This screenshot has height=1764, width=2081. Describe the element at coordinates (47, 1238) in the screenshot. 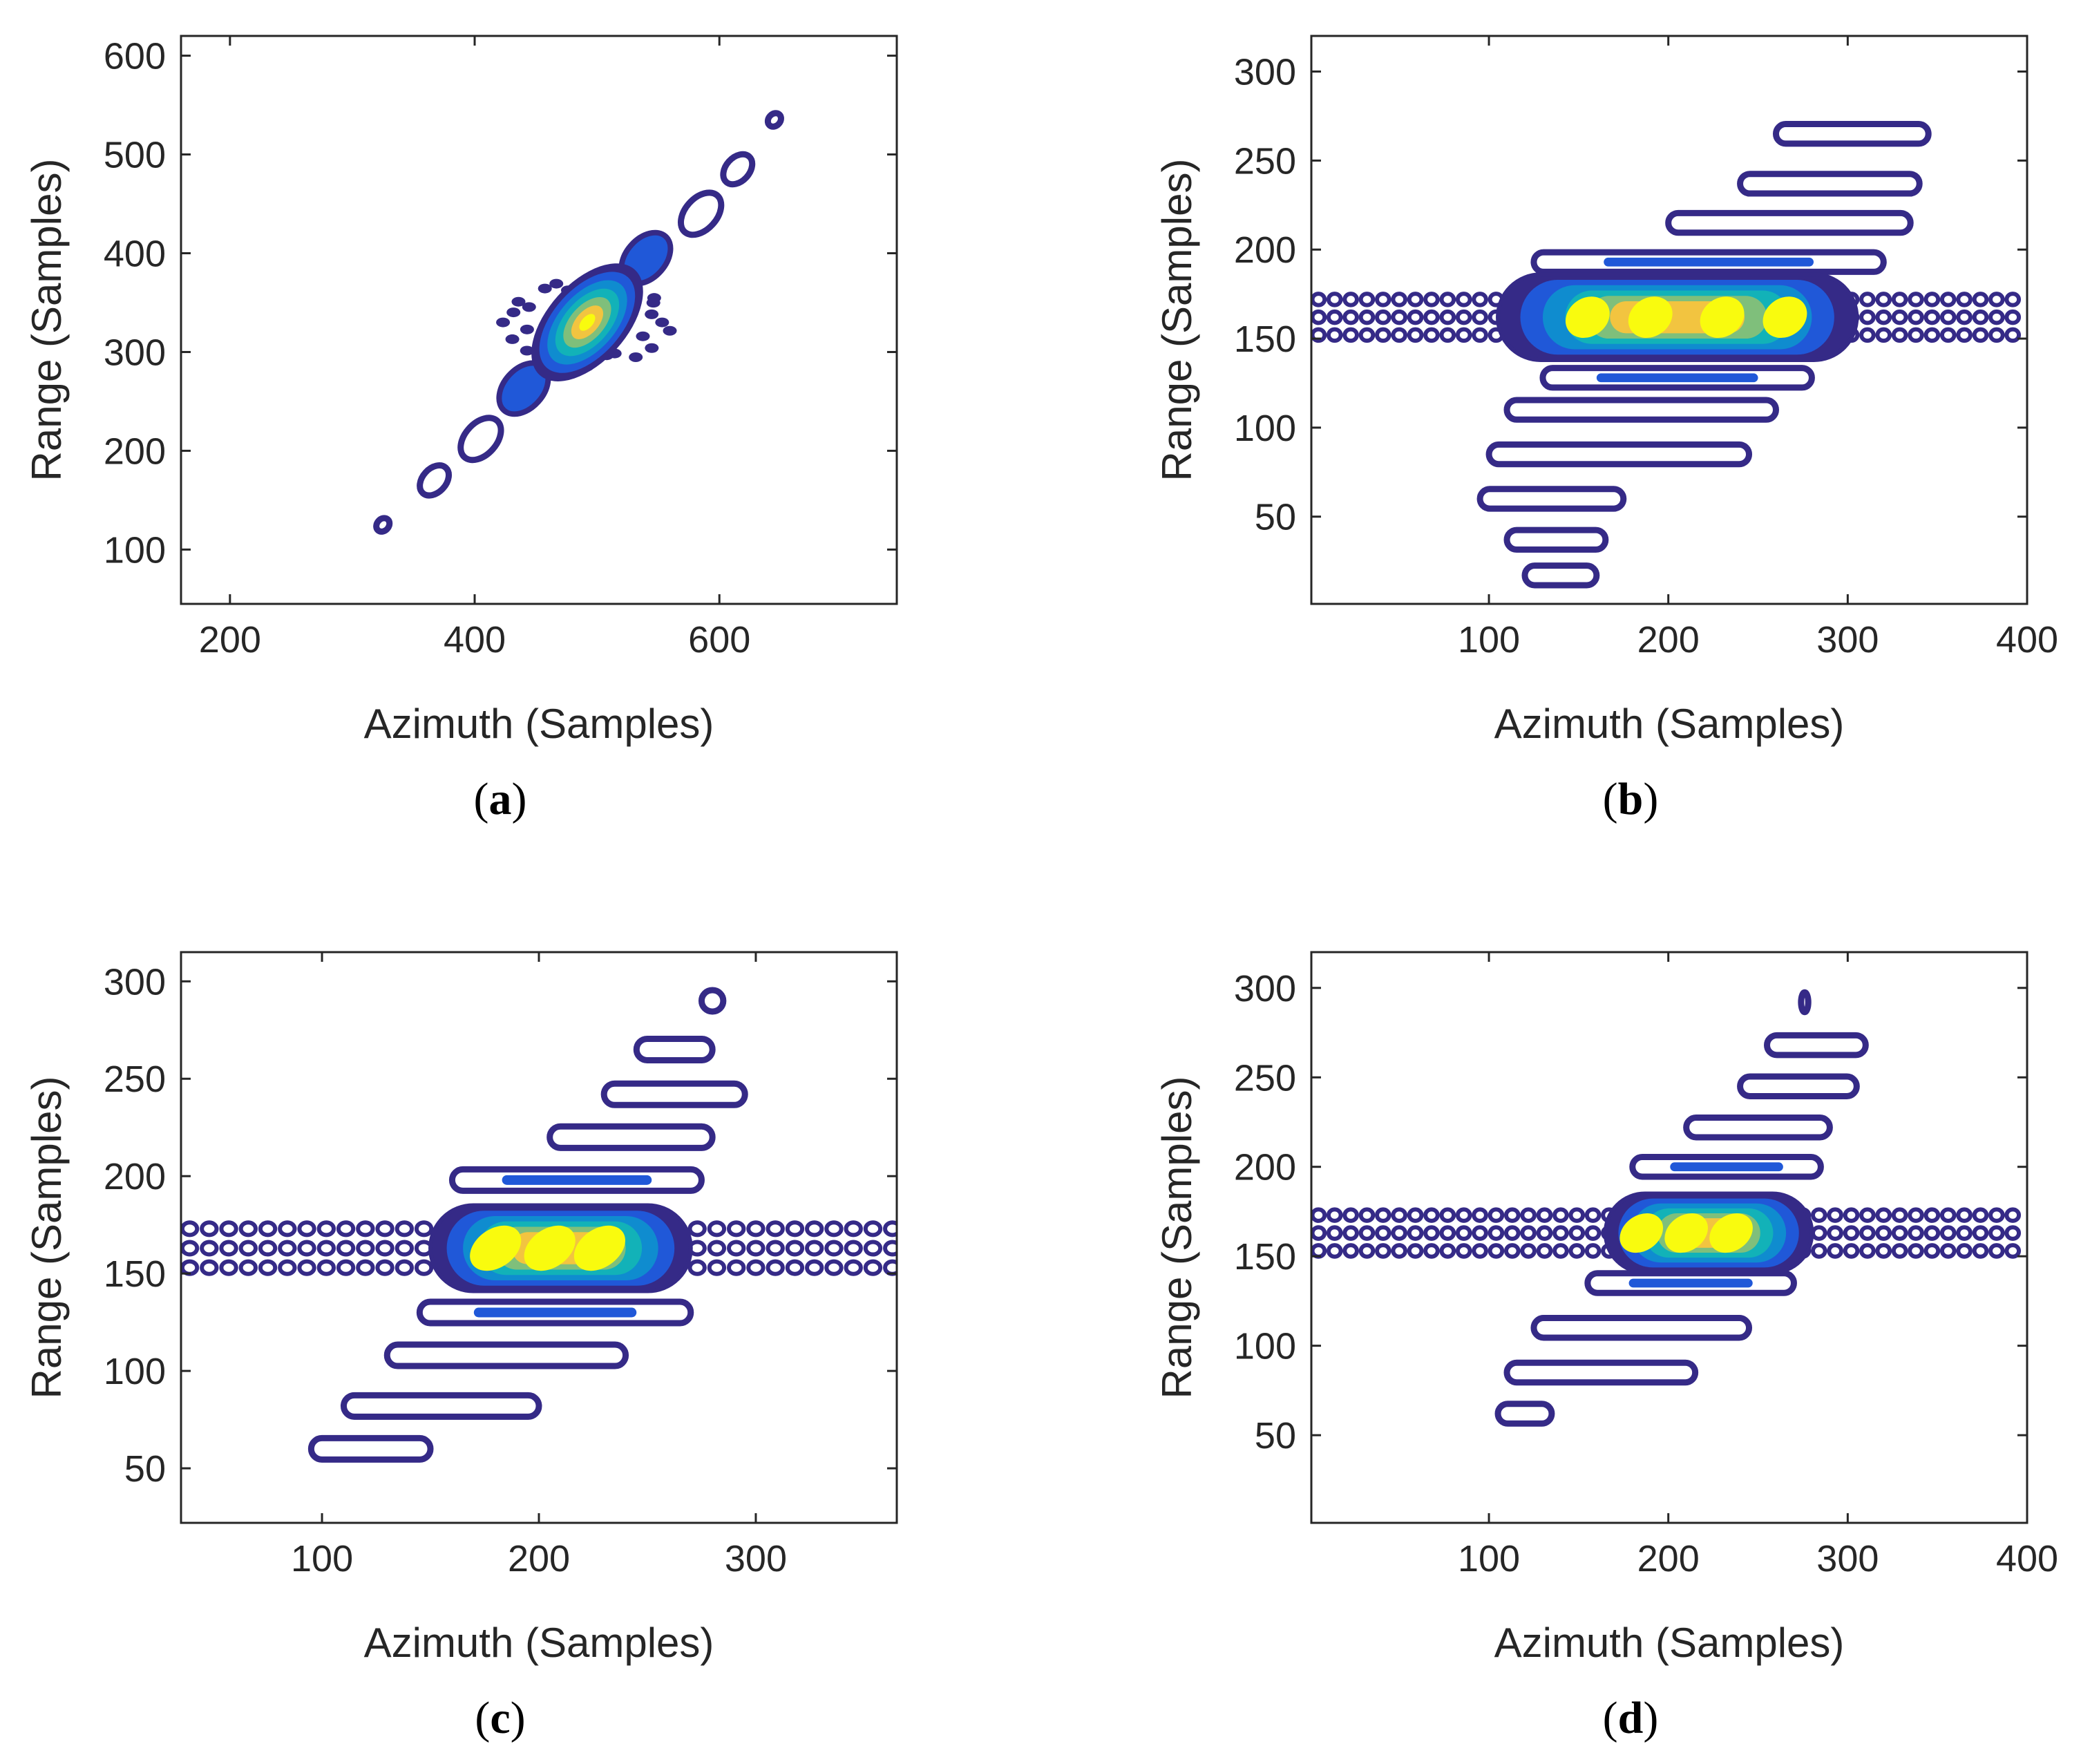

I see `panel-c-ylabel: Range (Samples)` at that location.